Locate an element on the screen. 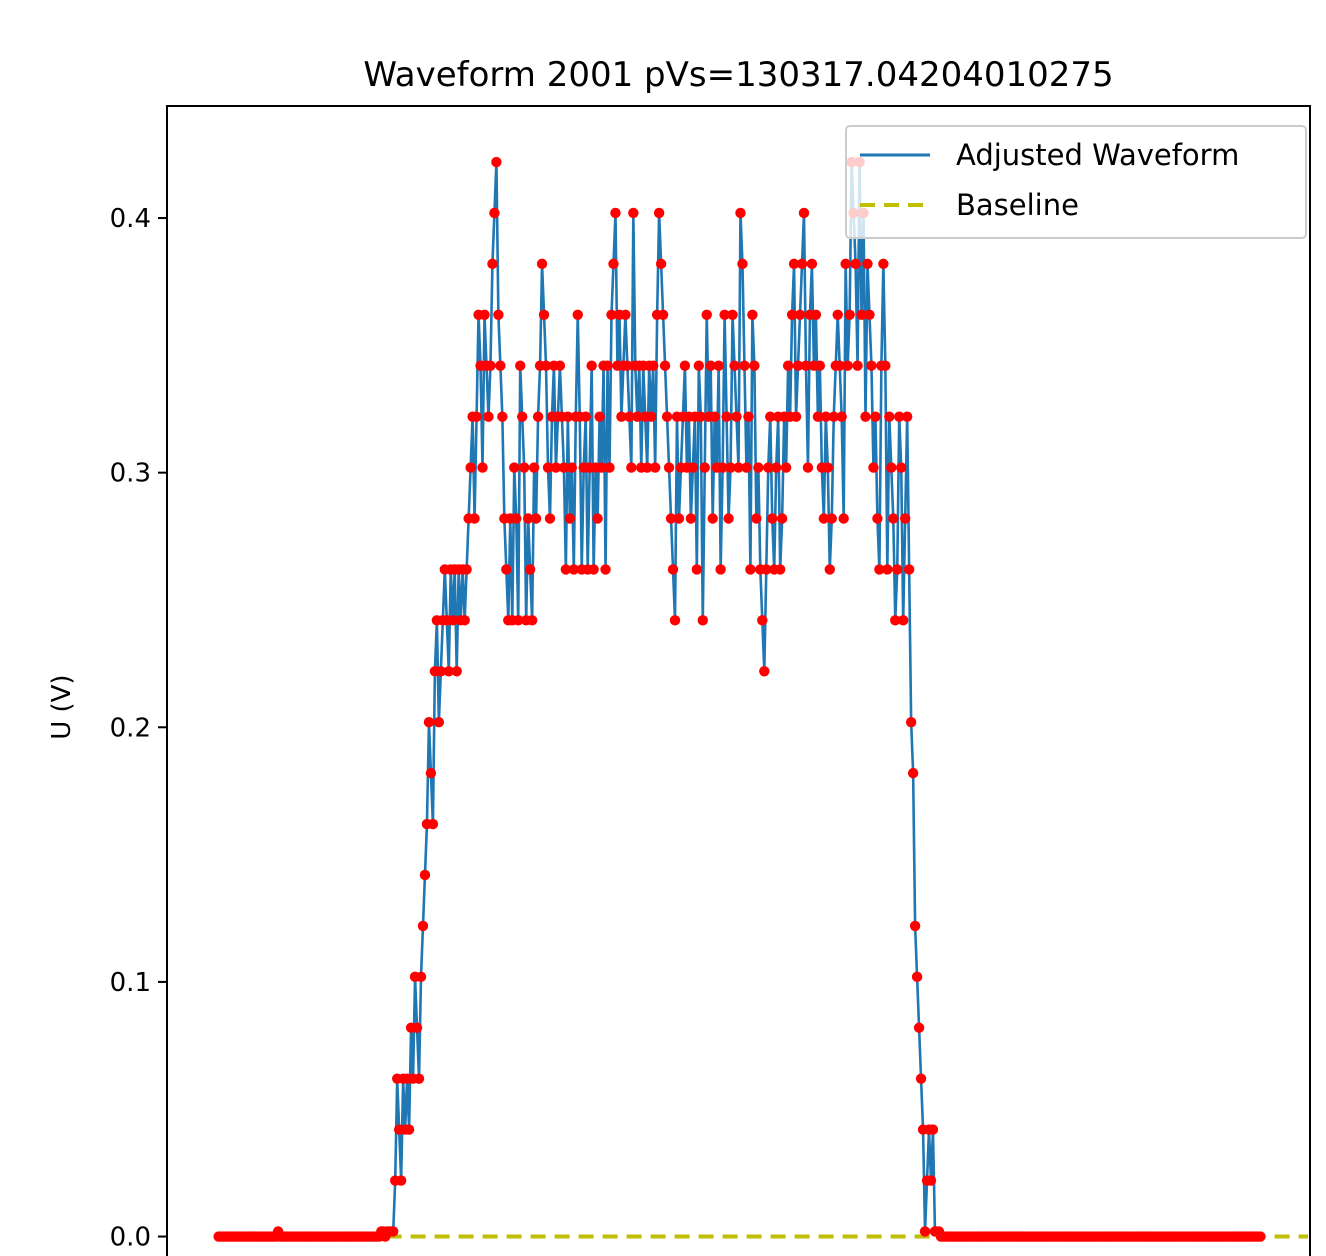 This screenshot has height=1256, width=1326. chart-title: Waveform 2001 pVs=130317.04204010275 is located at coordinates (738, 75).